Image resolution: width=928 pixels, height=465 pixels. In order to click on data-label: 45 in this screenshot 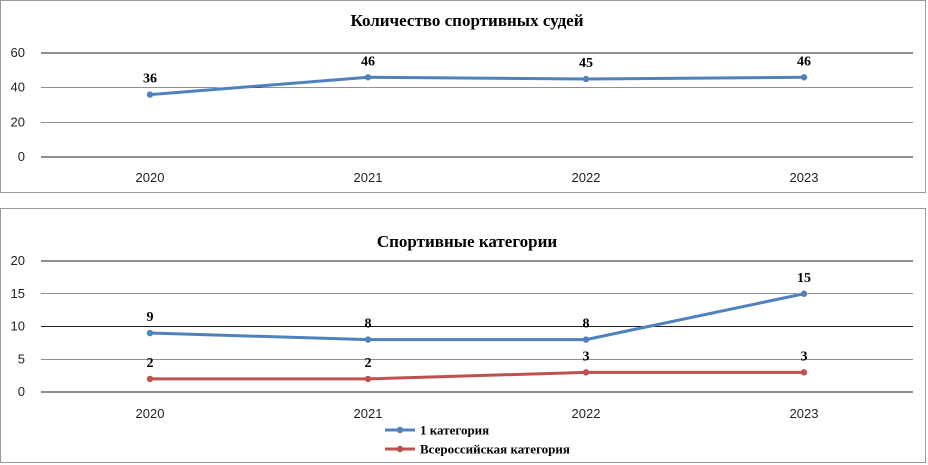, I will do `click(586, 63)`.